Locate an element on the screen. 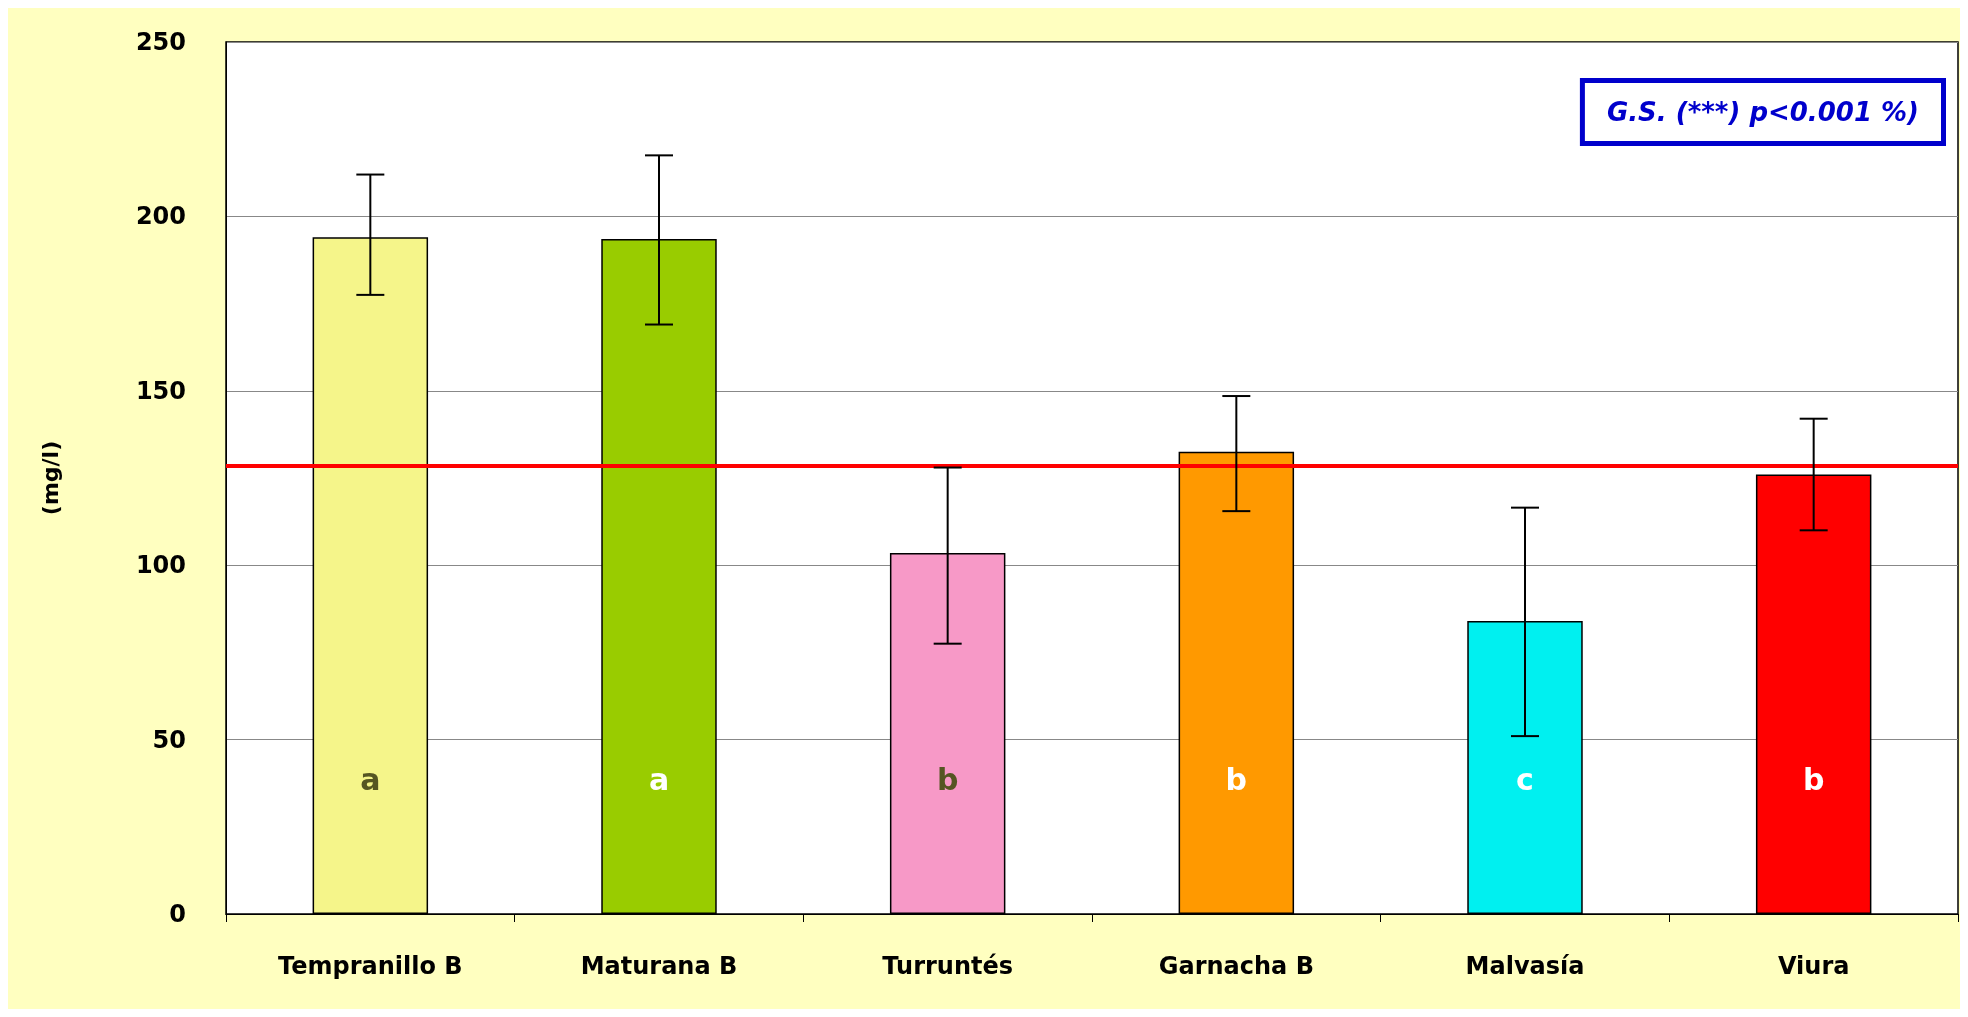 This screenshot has height=1017, width=1968. y-tick-label: 250 is located at coordinates (160, 42).